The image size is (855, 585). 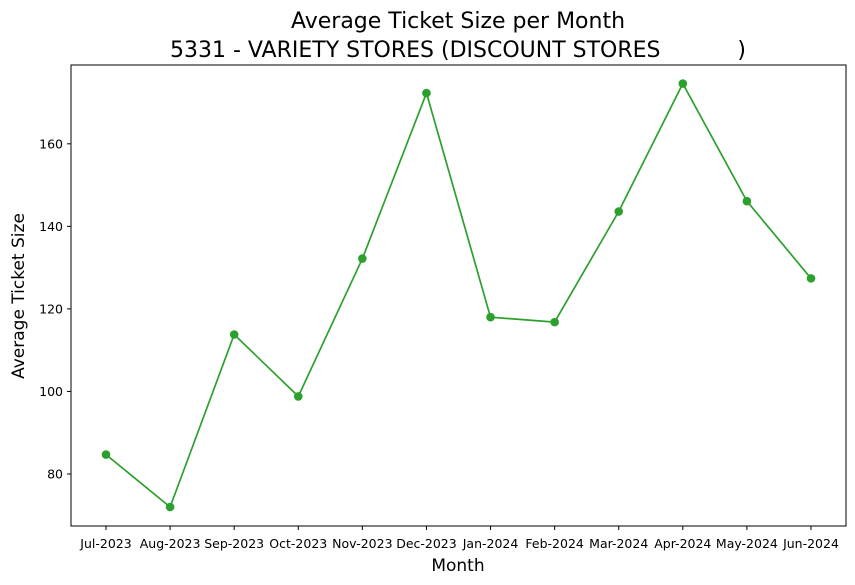 I want to click on x-tick-label: Jun-2024, so click(x=810, y=543).